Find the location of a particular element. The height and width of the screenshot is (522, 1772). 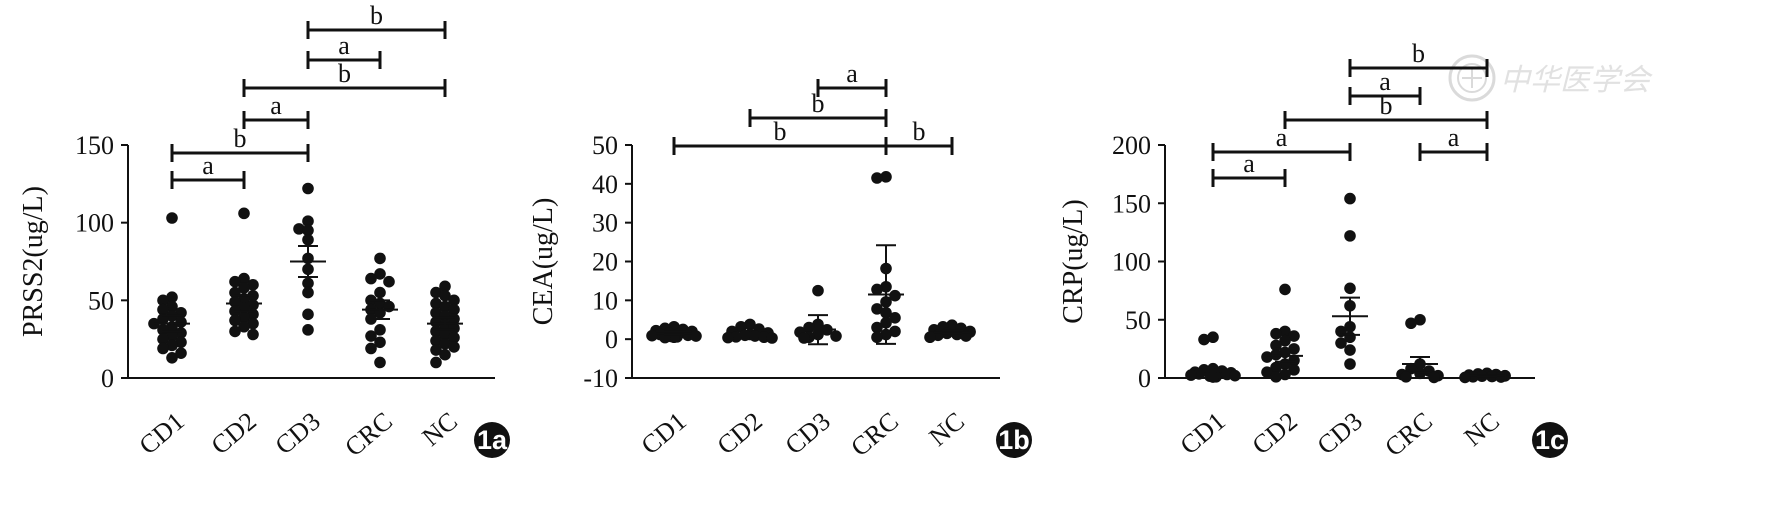

y-tick-label: 0 is located at coordinates (107, 378).